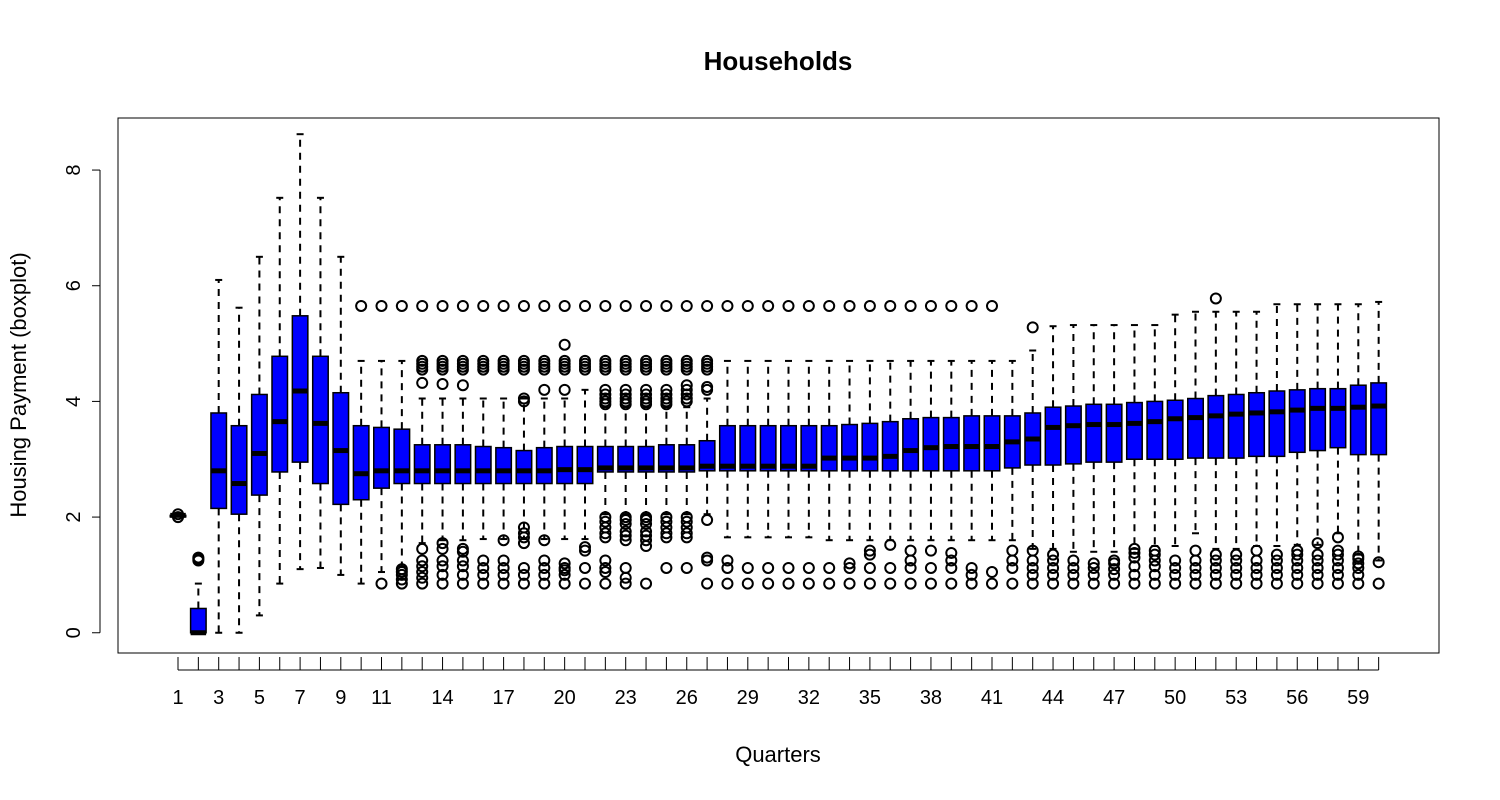 The height and width of the screenshot is (800, 1500). What do you see at coordinates (626, 444) in the screenshot?
I see `box-q23` at bounding box center [626, 444].